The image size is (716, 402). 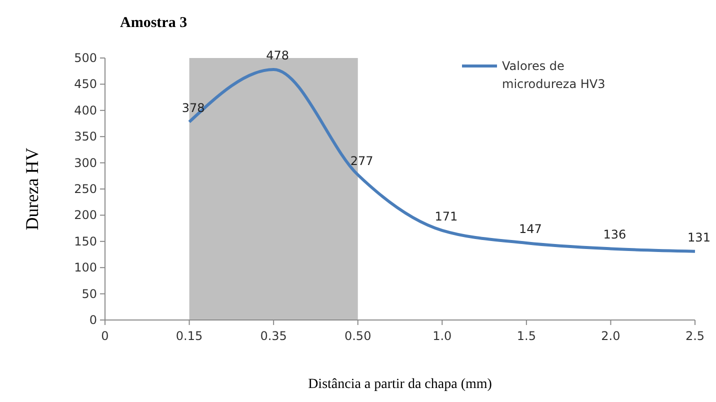 I want to click on y-tick-label: 300, so click(x=85, y=163).